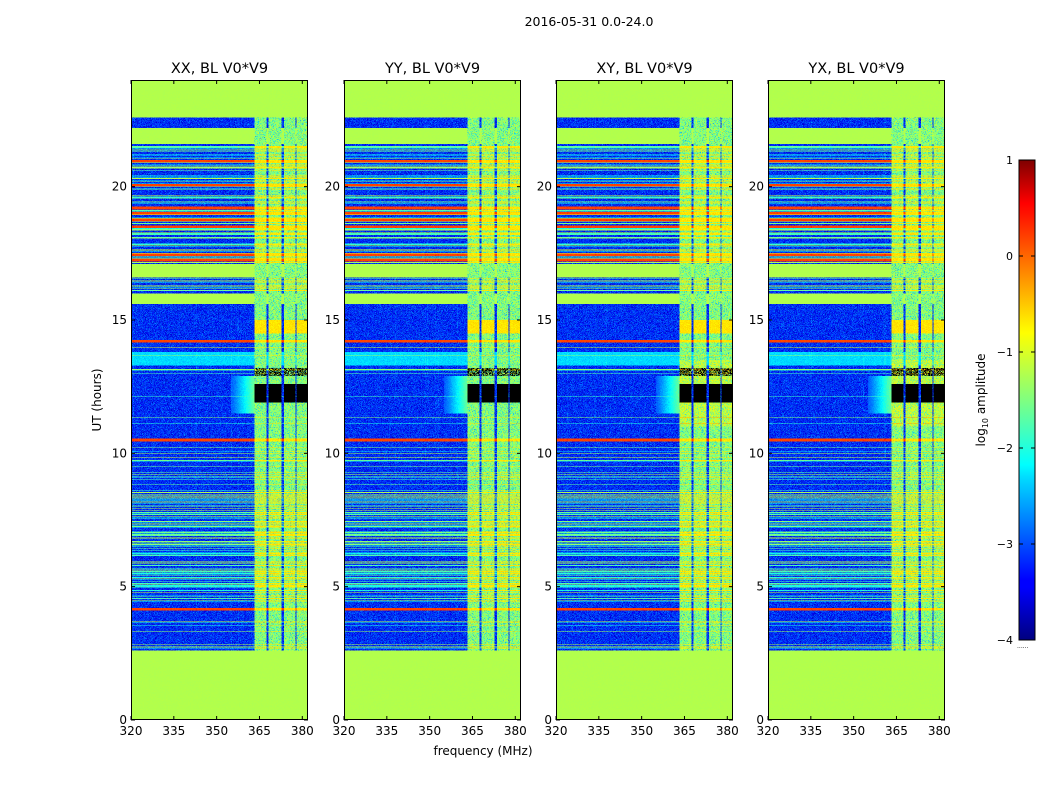  What do you see at coordinates (1027, 400) in the screenshot?
I see `colorbar-gradient` at bounding box center [1027, 400].